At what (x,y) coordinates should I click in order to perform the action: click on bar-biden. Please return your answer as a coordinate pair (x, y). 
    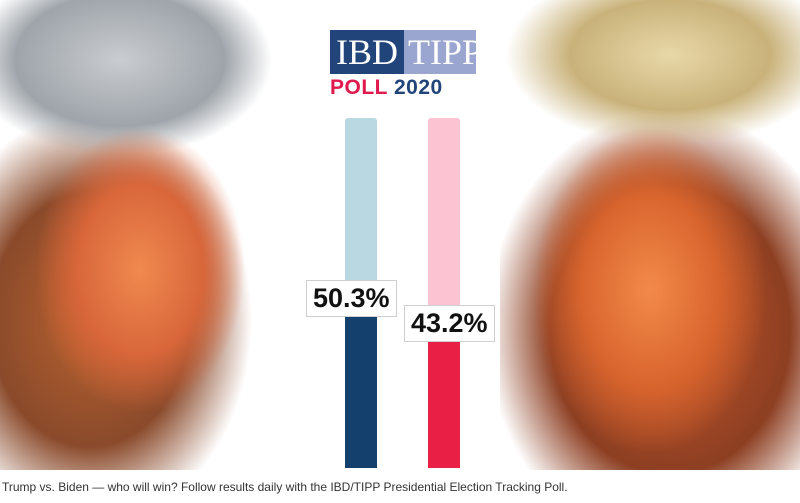
    Looking at the image, I should click on (361, 379).